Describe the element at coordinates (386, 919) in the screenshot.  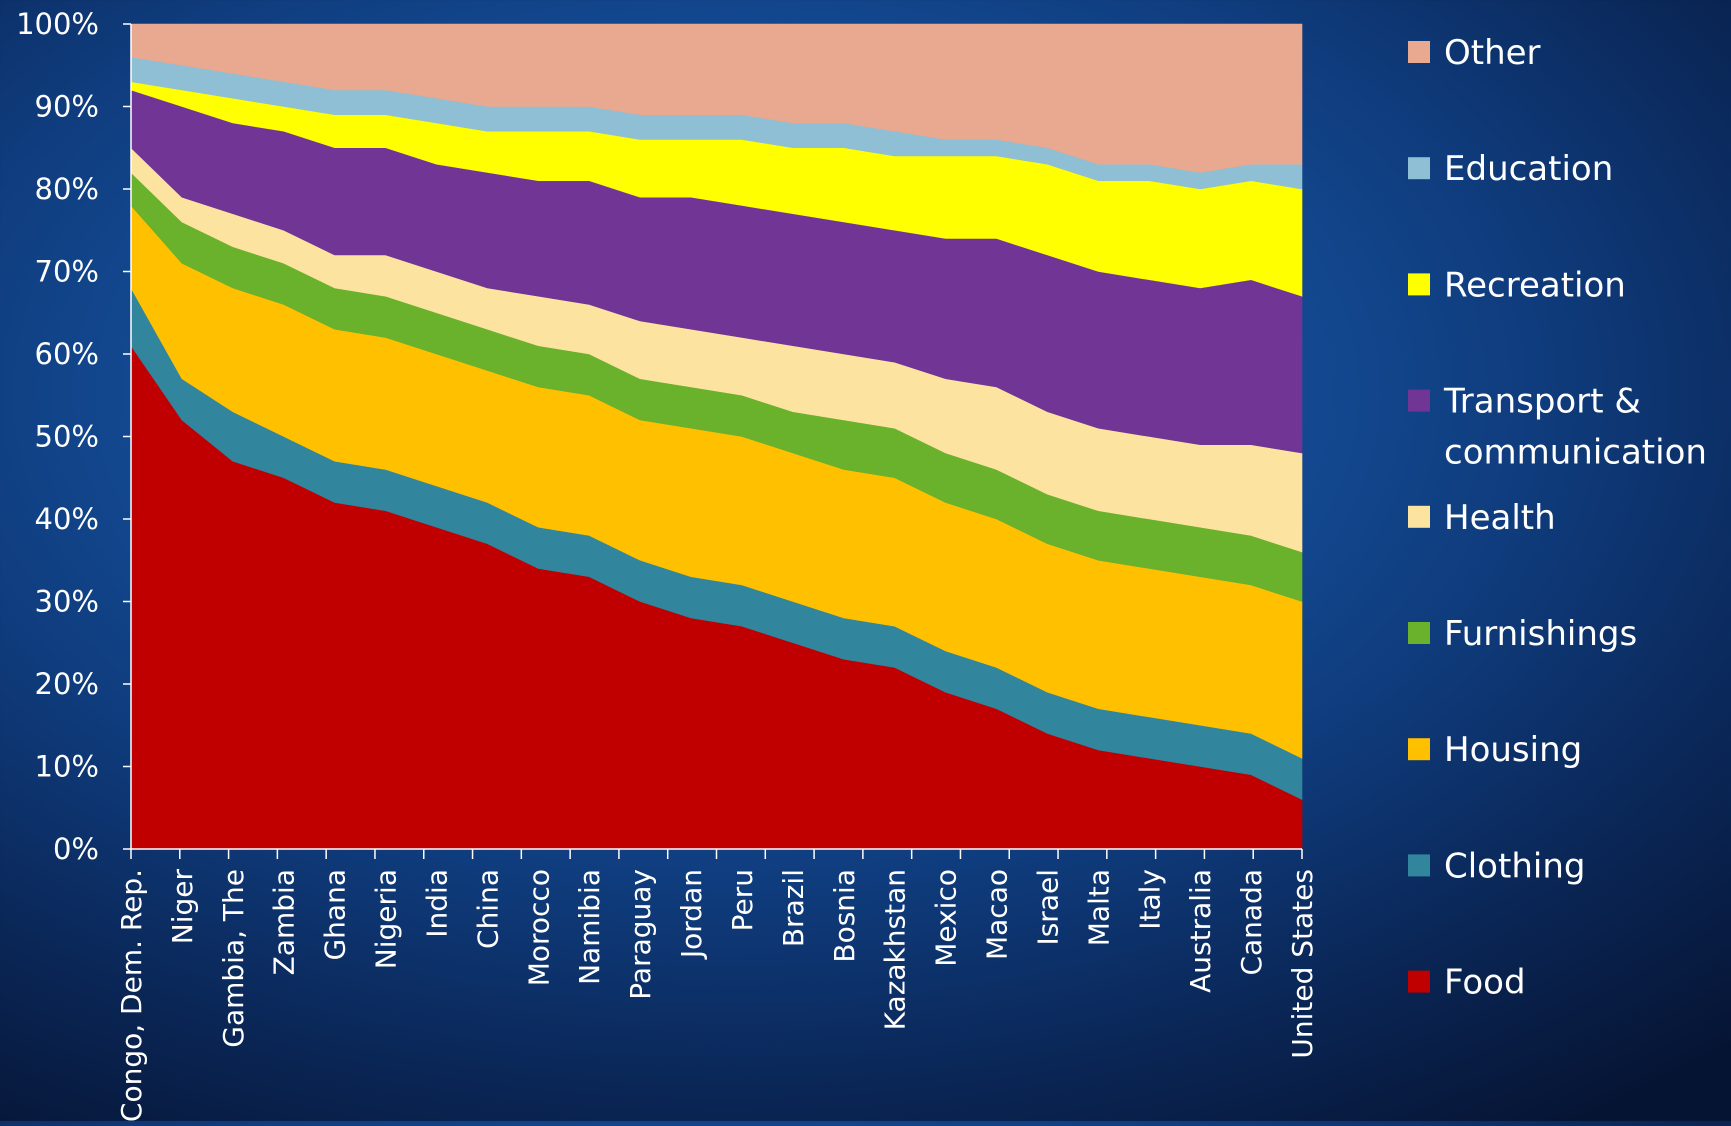
I see `x-tick-label: Nigeria` at that location.